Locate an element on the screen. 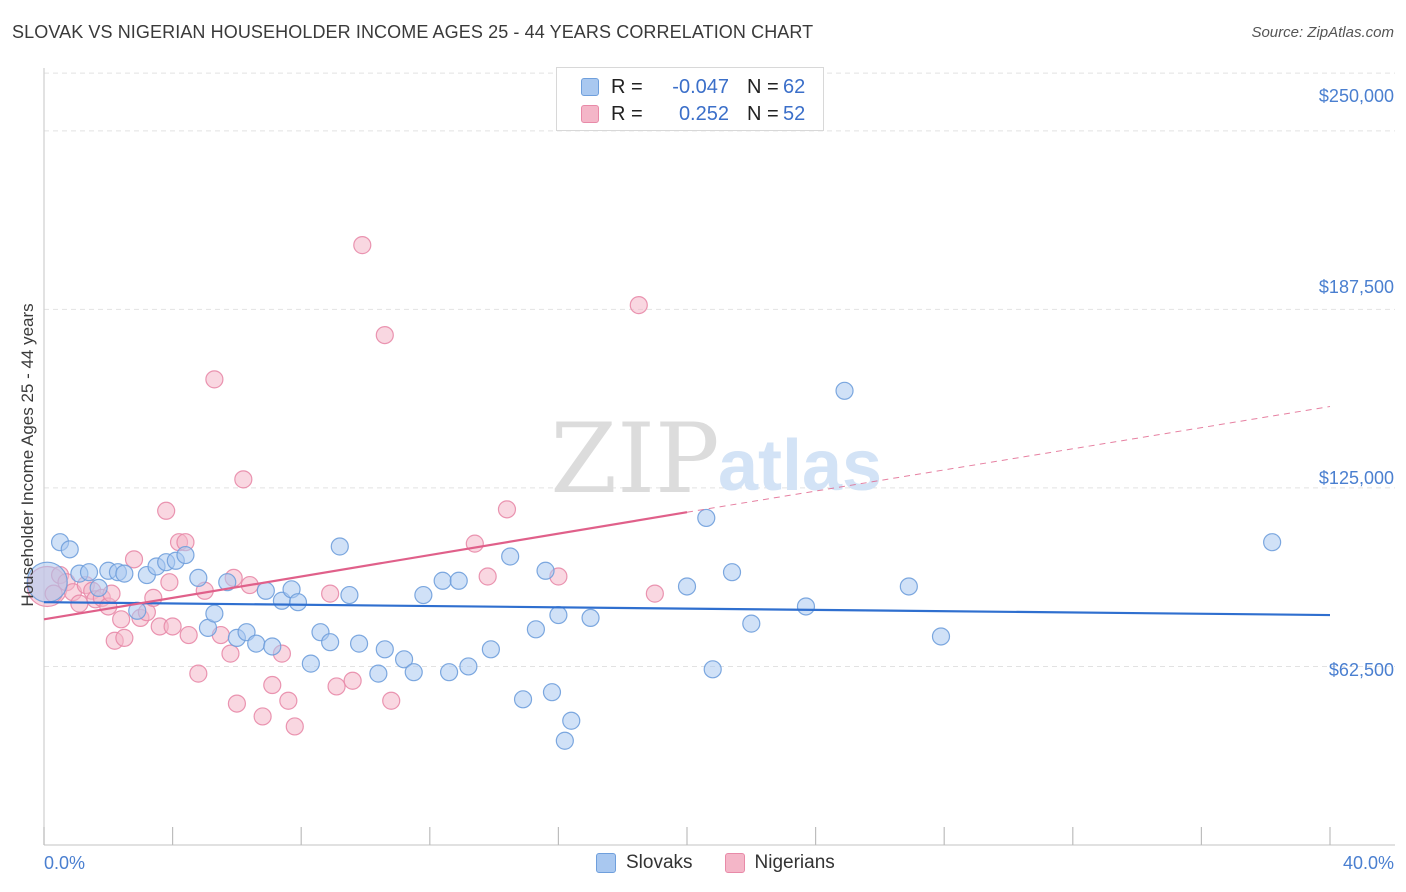  n-value: 62 is located at coordinates (794, 86).